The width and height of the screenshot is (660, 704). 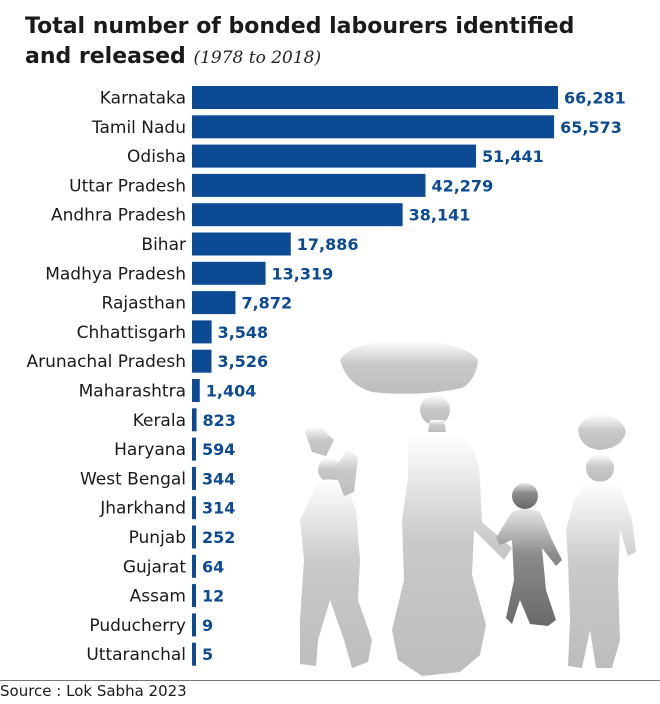 I want to click on value-label: 594, so click(x=218, y=449).